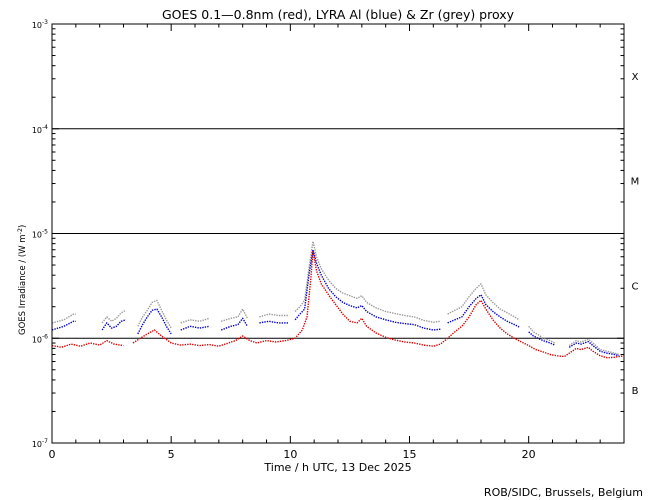  I want to click on class-label-B: B, so click(635, 391).